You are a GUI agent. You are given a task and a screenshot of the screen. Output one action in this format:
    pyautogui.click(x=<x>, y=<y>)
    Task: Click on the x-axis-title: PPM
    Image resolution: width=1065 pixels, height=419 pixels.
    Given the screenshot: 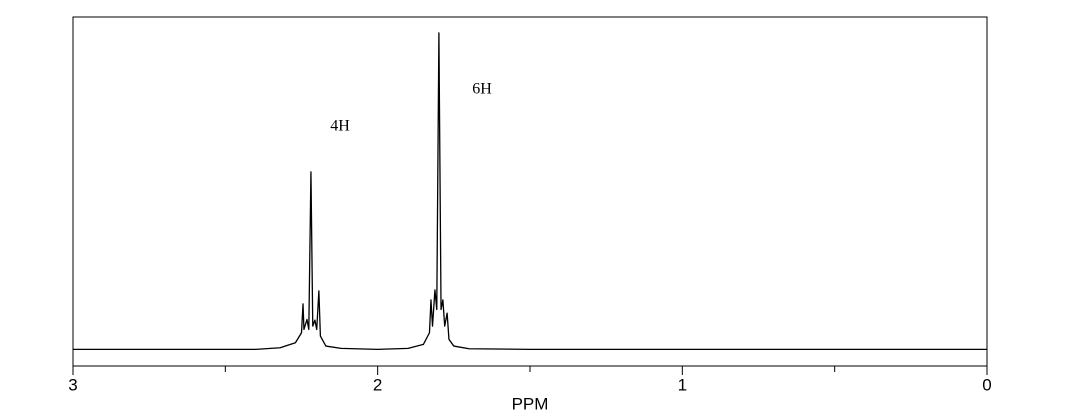 What is the action you would take?
    pyautogui.click(x=530, y=403)
    